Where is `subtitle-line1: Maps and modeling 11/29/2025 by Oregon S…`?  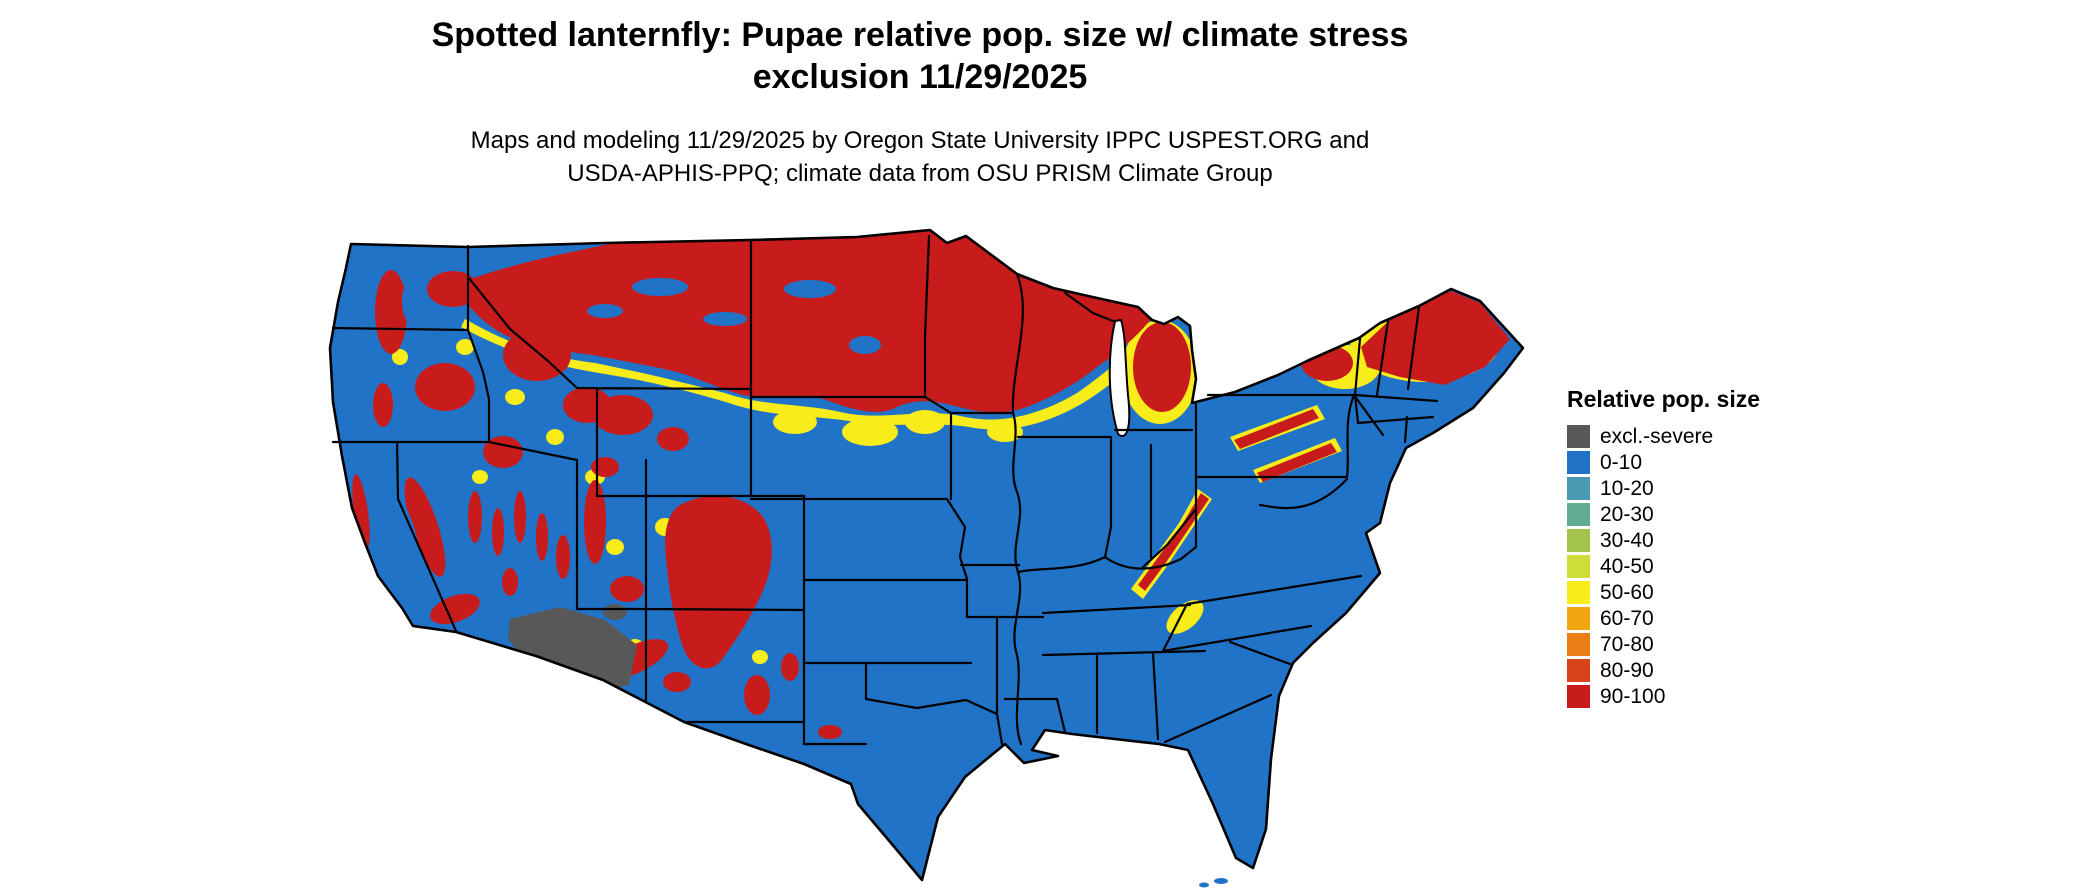 subtitle-line1: Maps and modeling 11/29/2025 by Oregon S… is located at coordinates (920, 140).